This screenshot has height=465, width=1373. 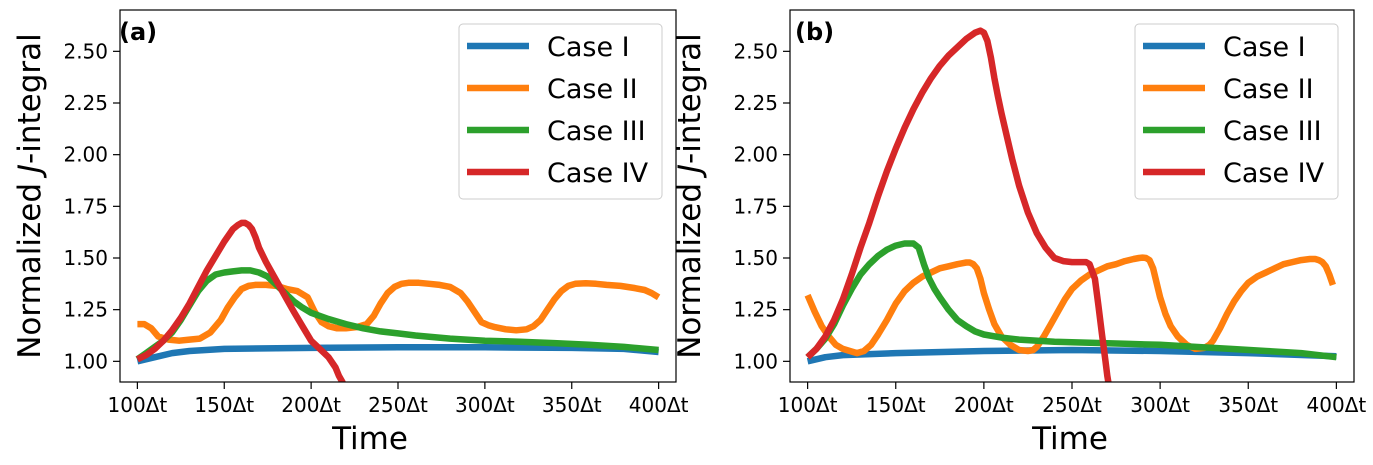 What do you see at coordinates (138, 32) in the screenshot?
I see `panel-label: (a)` at bounding box center [138, 32].